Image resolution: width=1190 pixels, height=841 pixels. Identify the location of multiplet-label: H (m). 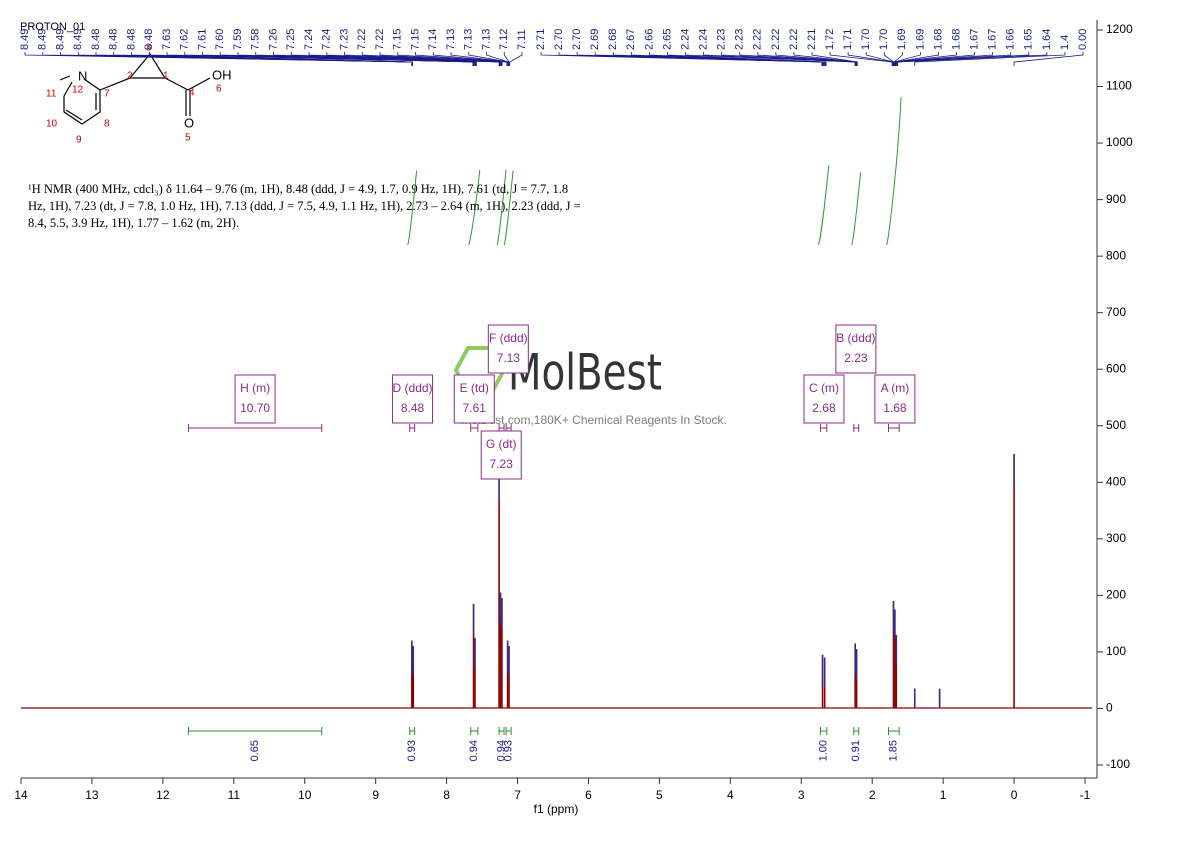
(255, 388).